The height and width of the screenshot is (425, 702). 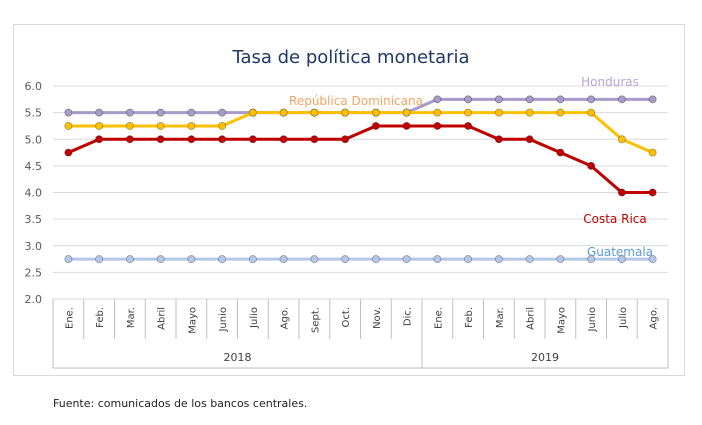 What do you see at coordinates (34, 193) in the screenshot?
I see `y-tick-label: 4.0` at bounding box center [34, 193].